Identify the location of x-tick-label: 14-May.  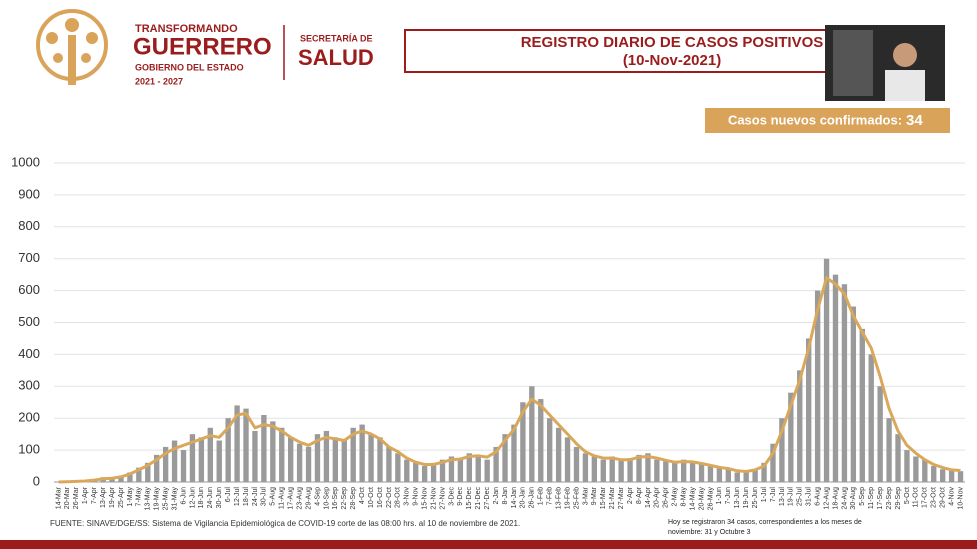
(692, 499).